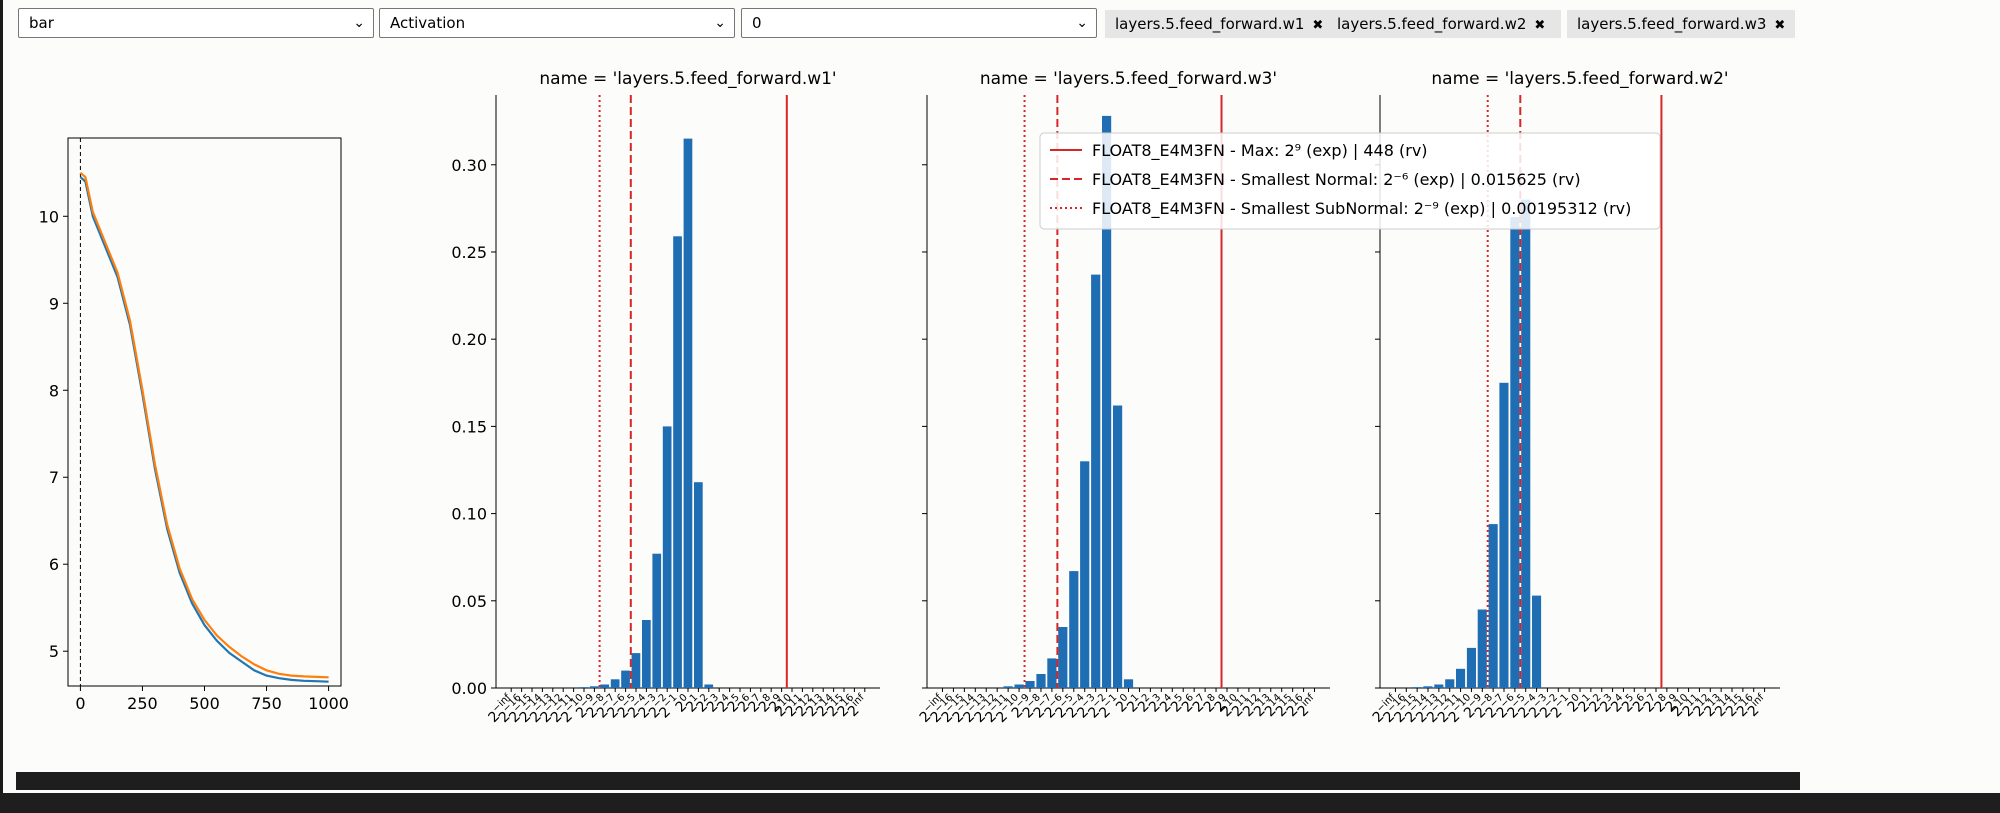 The height and width of the screenshot is (813, 2000). Describe the element at coordinates (1000, 803) in the screenshot. I see `bottom-bar` at that location.